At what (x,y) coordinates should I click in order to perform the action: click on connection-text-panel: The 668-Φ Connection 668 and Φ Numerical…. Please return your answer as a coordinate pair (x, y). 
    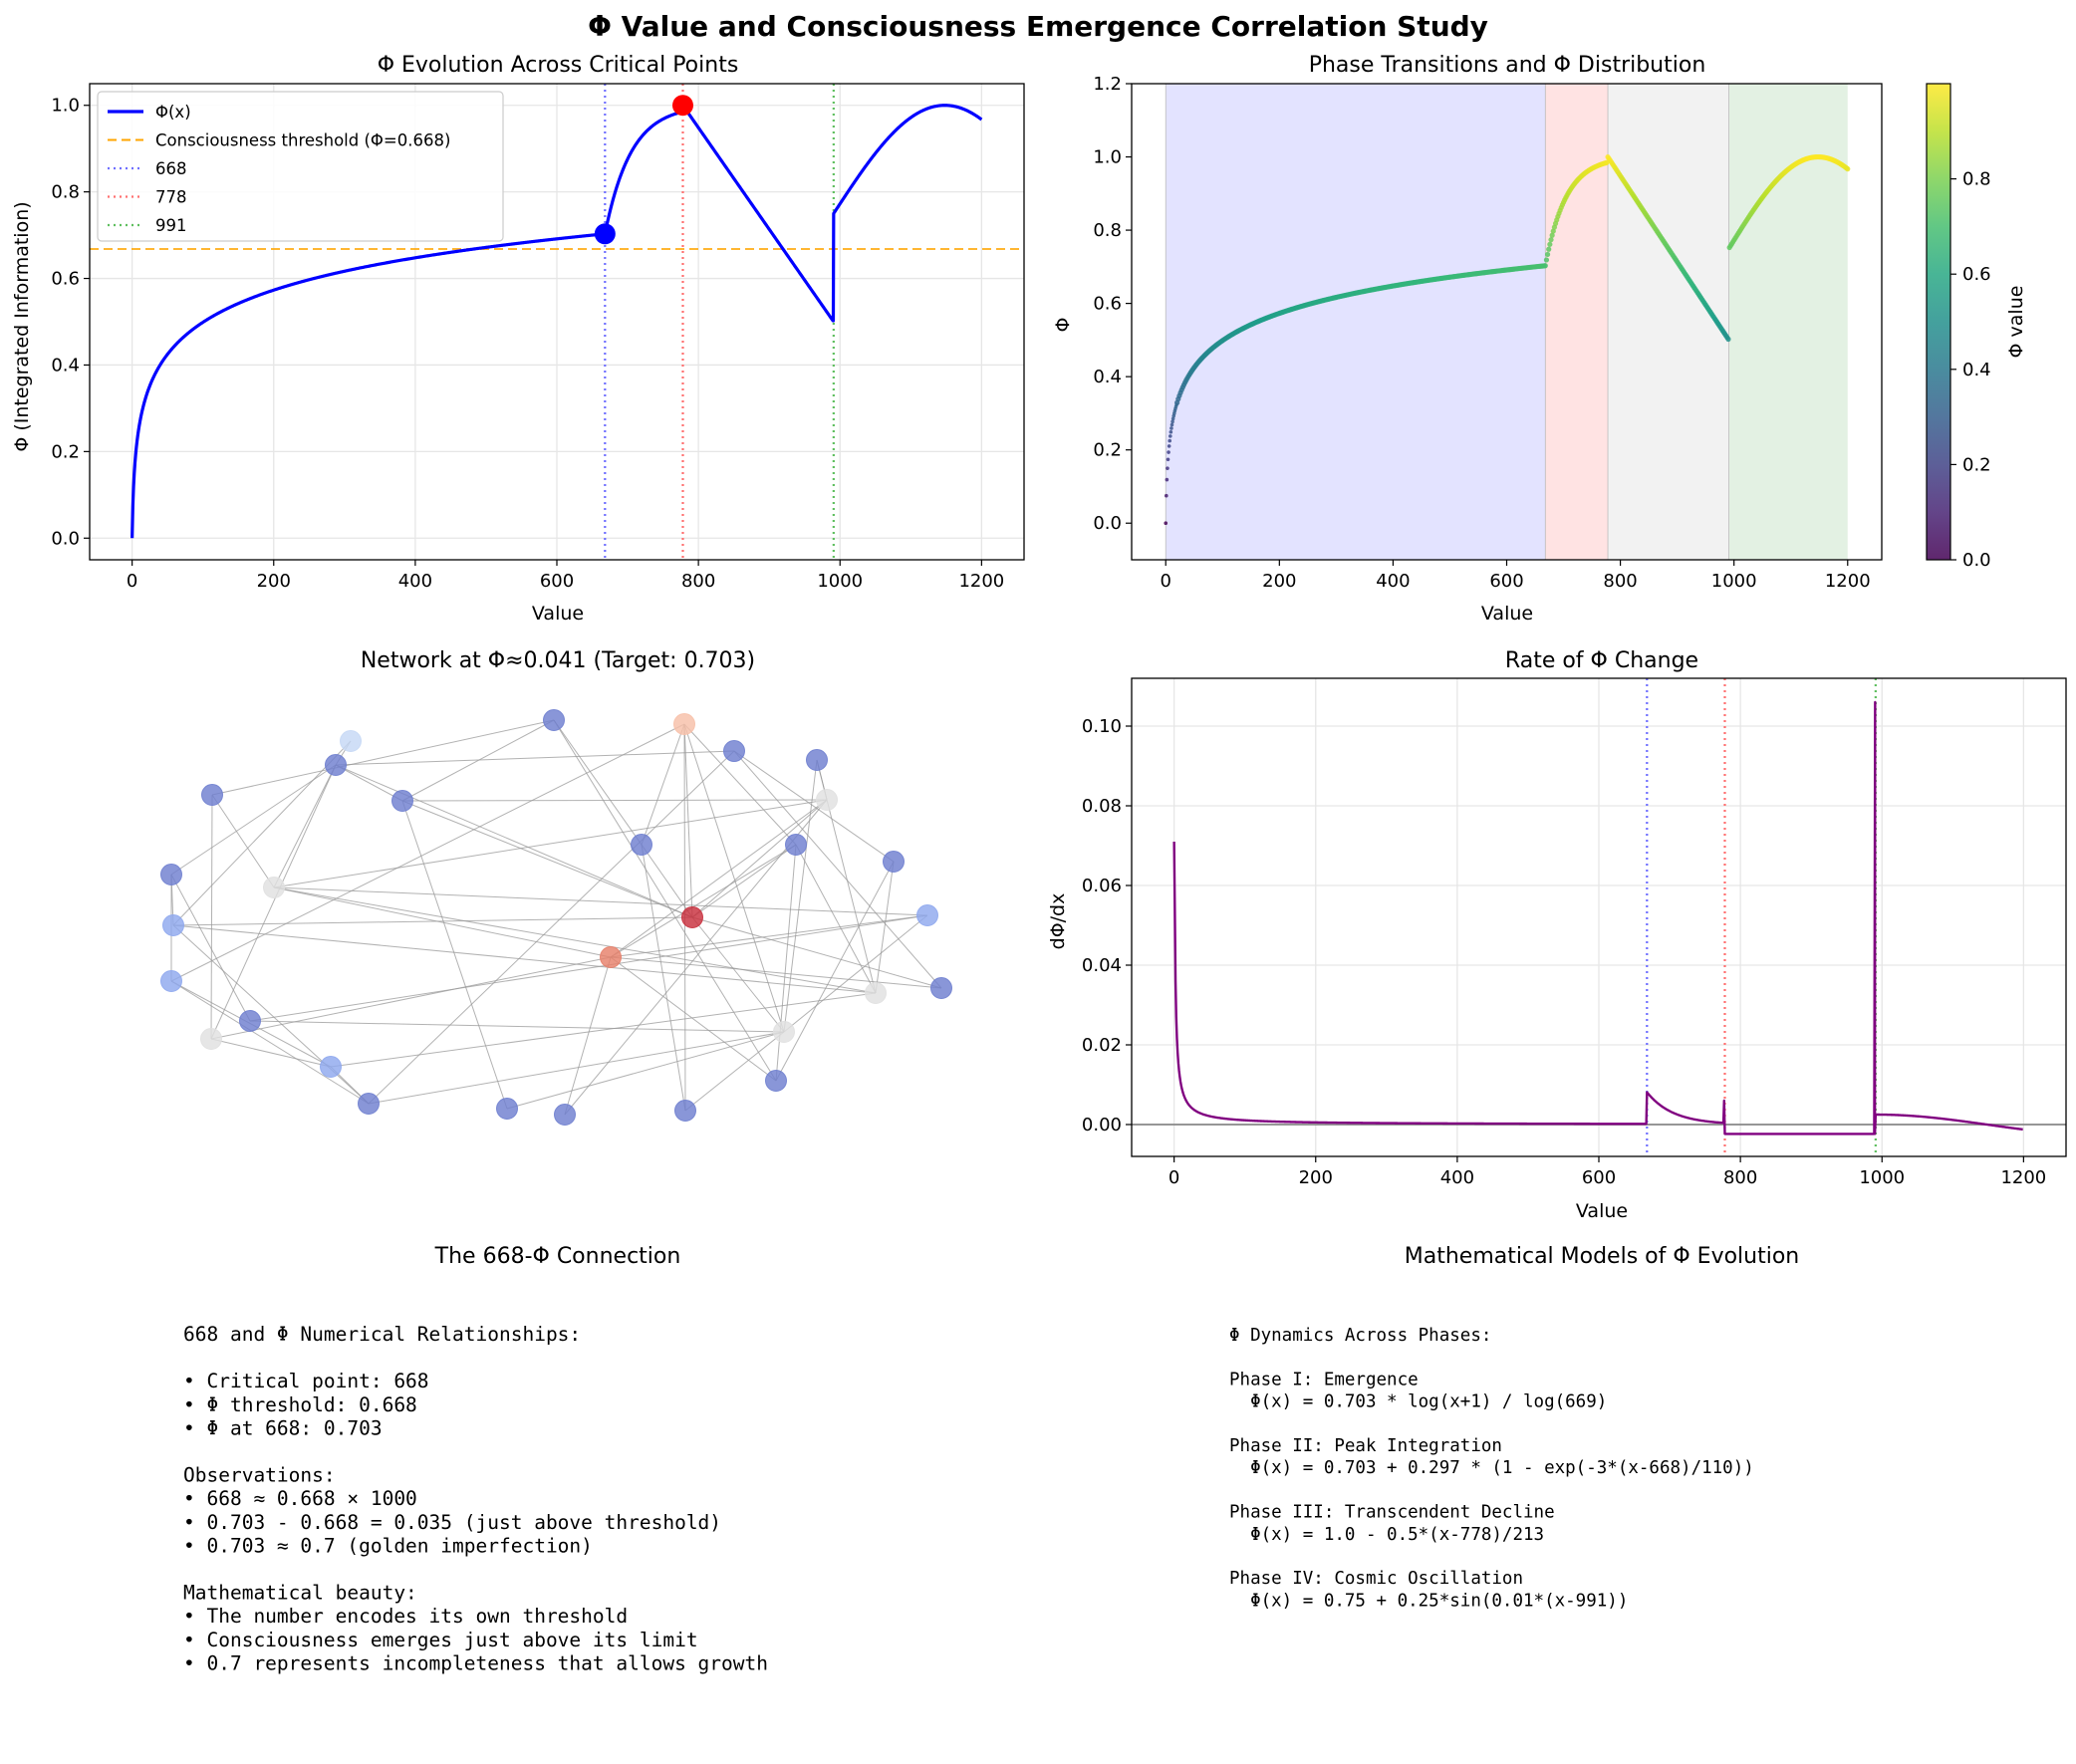
    Looking at the image, I should click on (475, 1459).